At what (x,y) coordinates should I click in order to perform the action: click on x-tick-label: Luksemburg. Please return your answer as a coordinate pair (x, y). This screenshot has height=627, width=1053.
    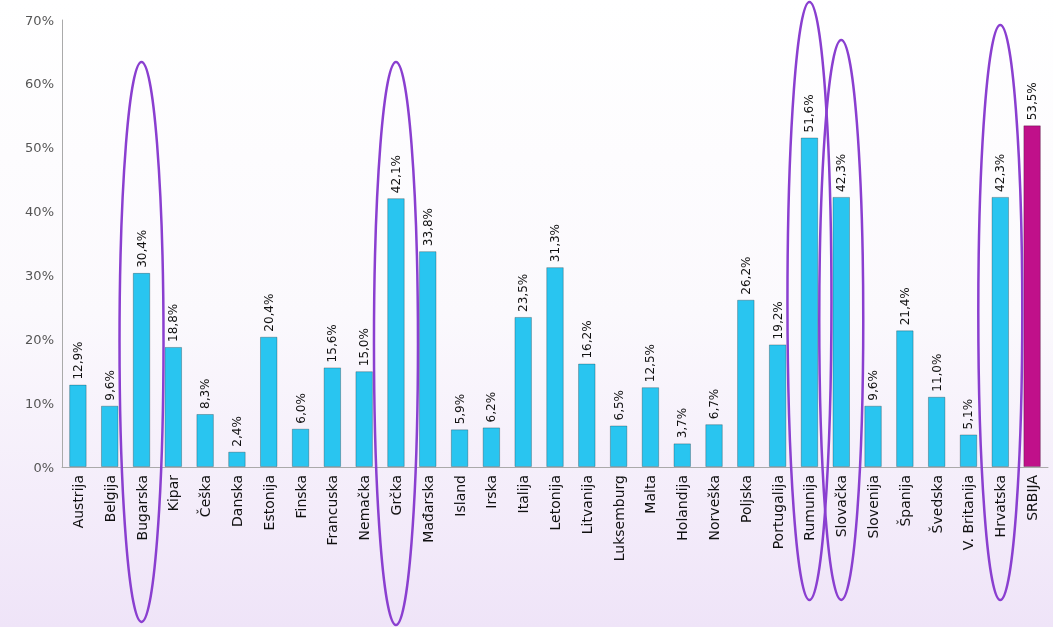
    Looking at the image, I should click on (618, 518).